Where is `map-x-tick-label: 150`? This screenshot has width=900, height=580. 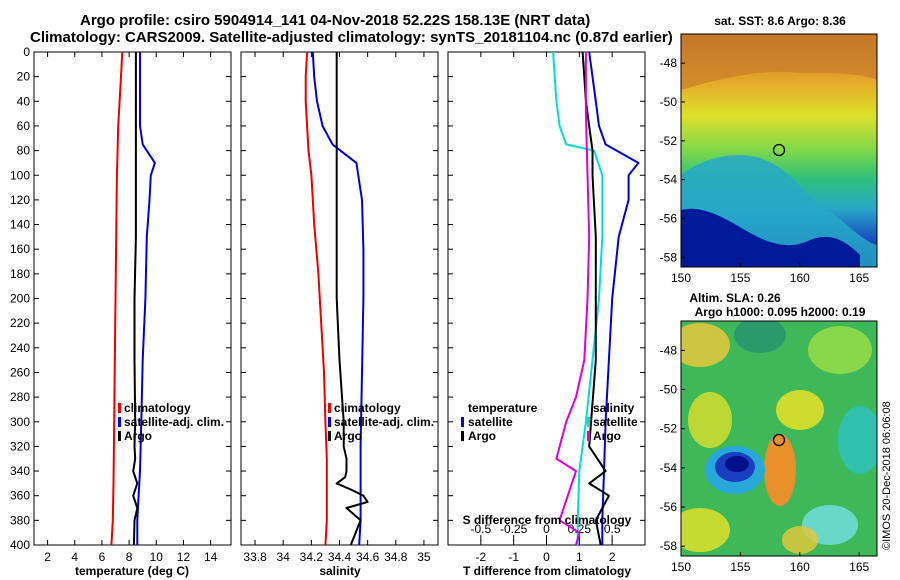 map-x-tick-label: 150 is located at coordinates (681, 567).